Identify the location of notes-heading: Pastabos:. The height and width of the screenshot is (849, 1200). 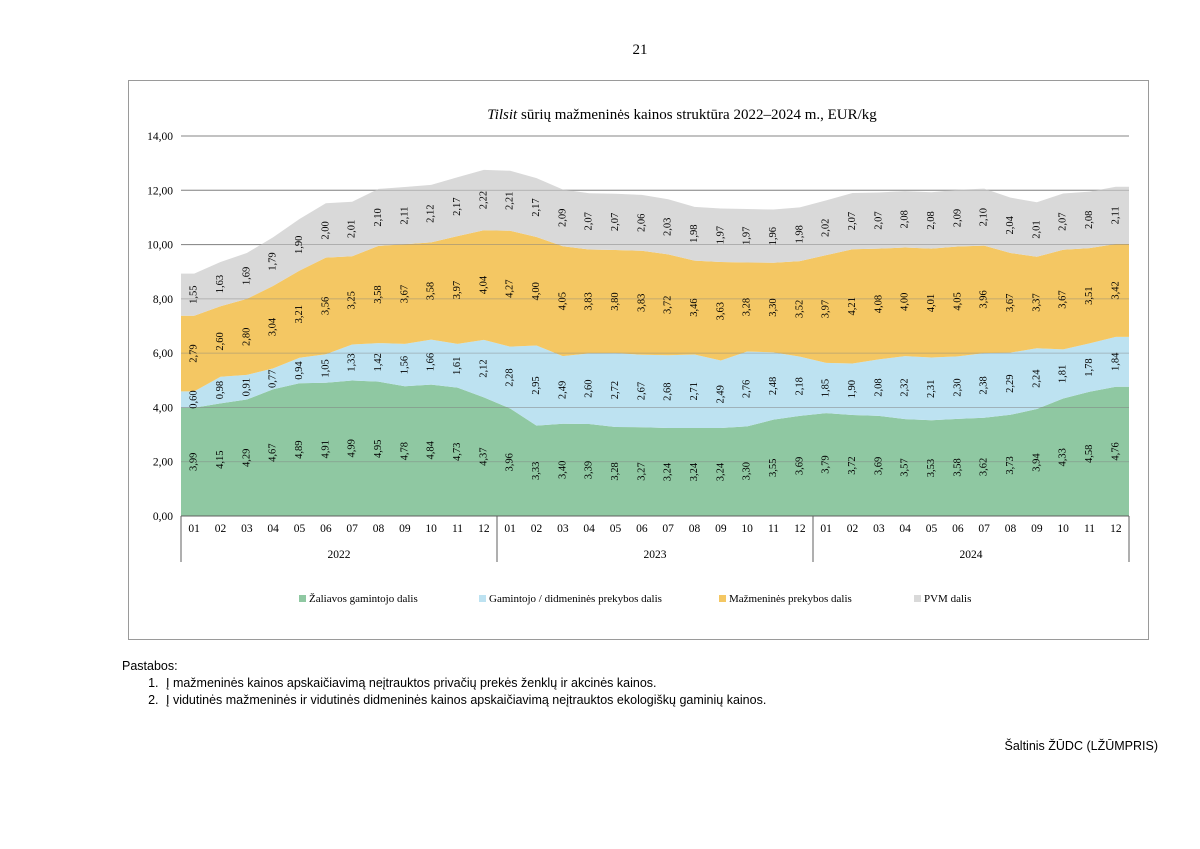
(150, 666).